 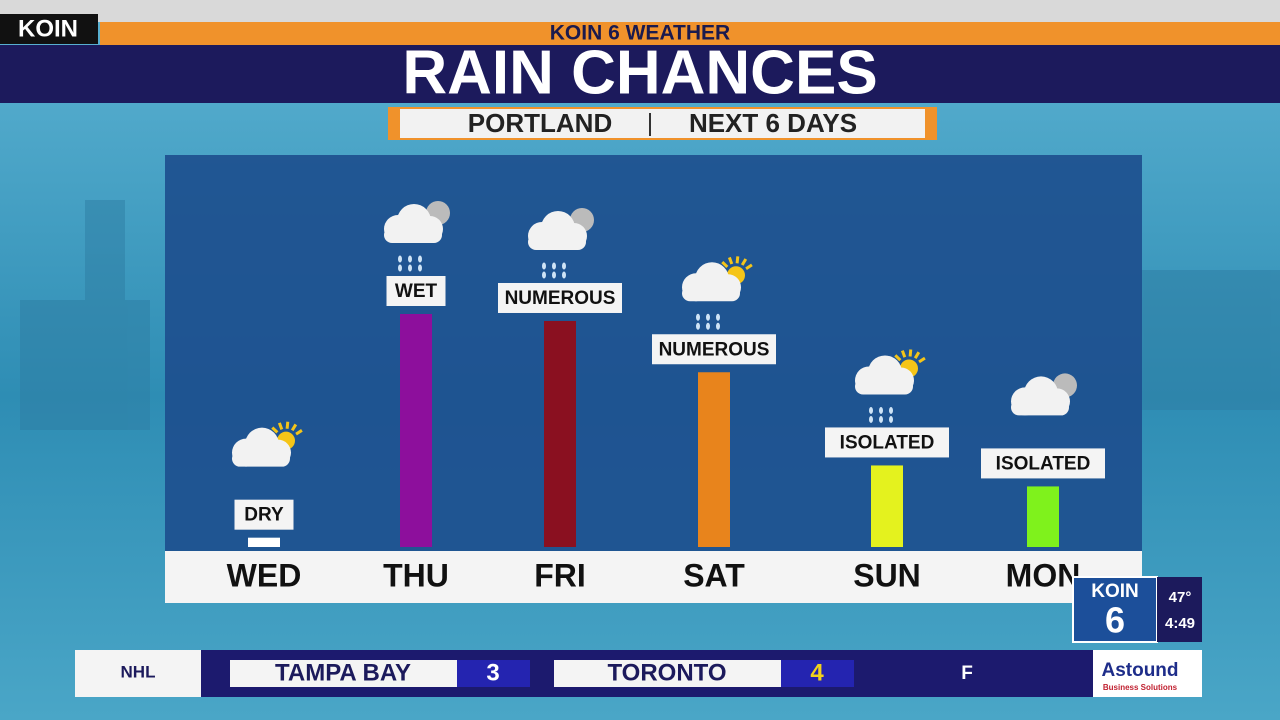 What do you see at coordinates (1180, 597) in the screenshot?
I see `temperature: 47°` at bounding box center [1180, 597].